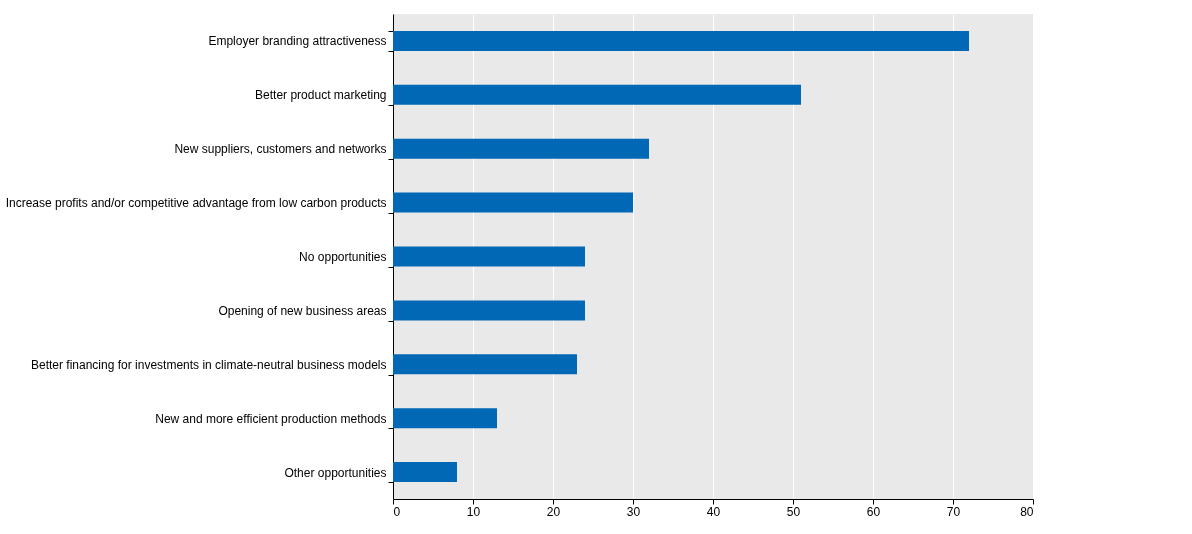 This screenshot has height=534, width=1192. Describe the element at coordinates (335, 472) in the screenshot. I see `y-tick-label: Other opportunities` at that location.